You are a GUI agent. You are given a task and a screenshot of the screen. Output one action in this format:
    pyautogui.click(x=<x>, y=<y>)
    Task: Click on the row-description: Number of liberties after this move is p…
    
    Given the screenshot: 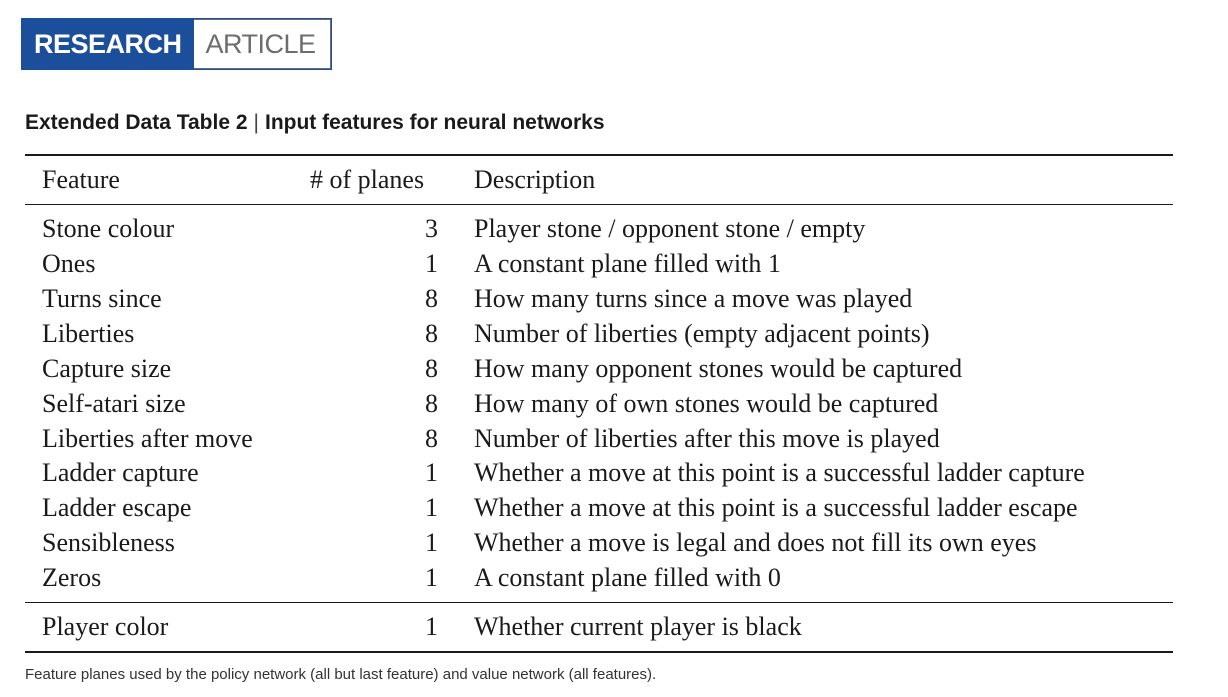 What is the action you would take?
    pyautogui.click(x=707, y=438)
    